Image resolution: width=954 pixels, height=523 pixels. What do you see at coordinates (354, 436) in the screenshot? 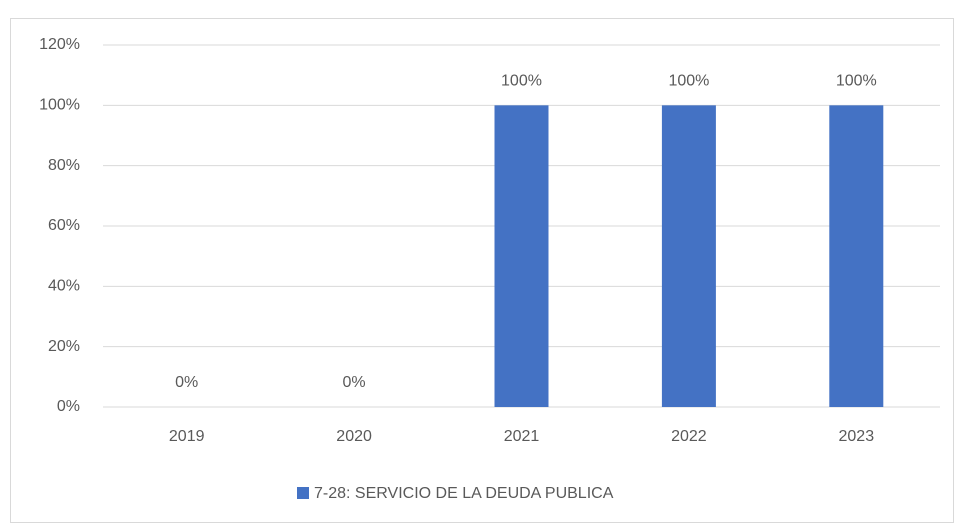
I see `x-tick-label: 2020` at bounding box center [354, 436].